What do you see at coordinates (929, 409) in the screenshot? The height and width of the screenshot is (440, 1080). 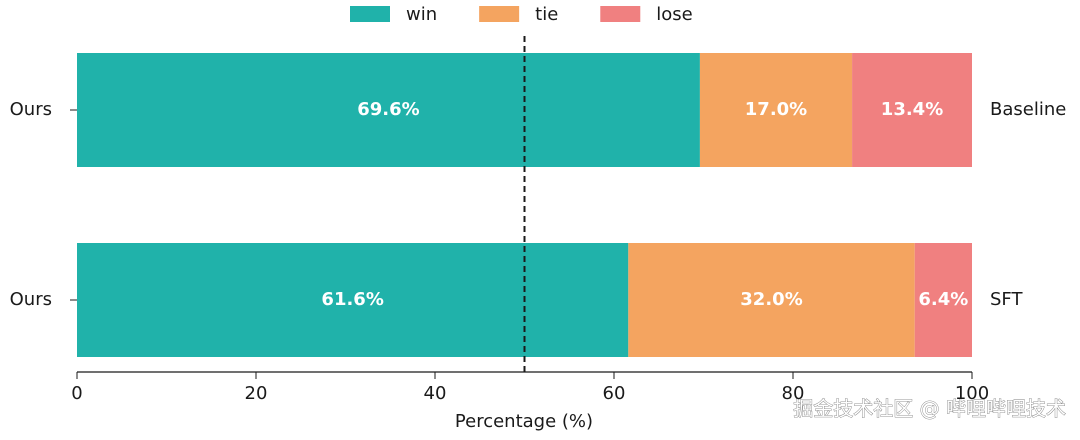 I see `watermark: 掘金技术社区 @ 哔哩哔哩技术` at bounding box center [929, 409].